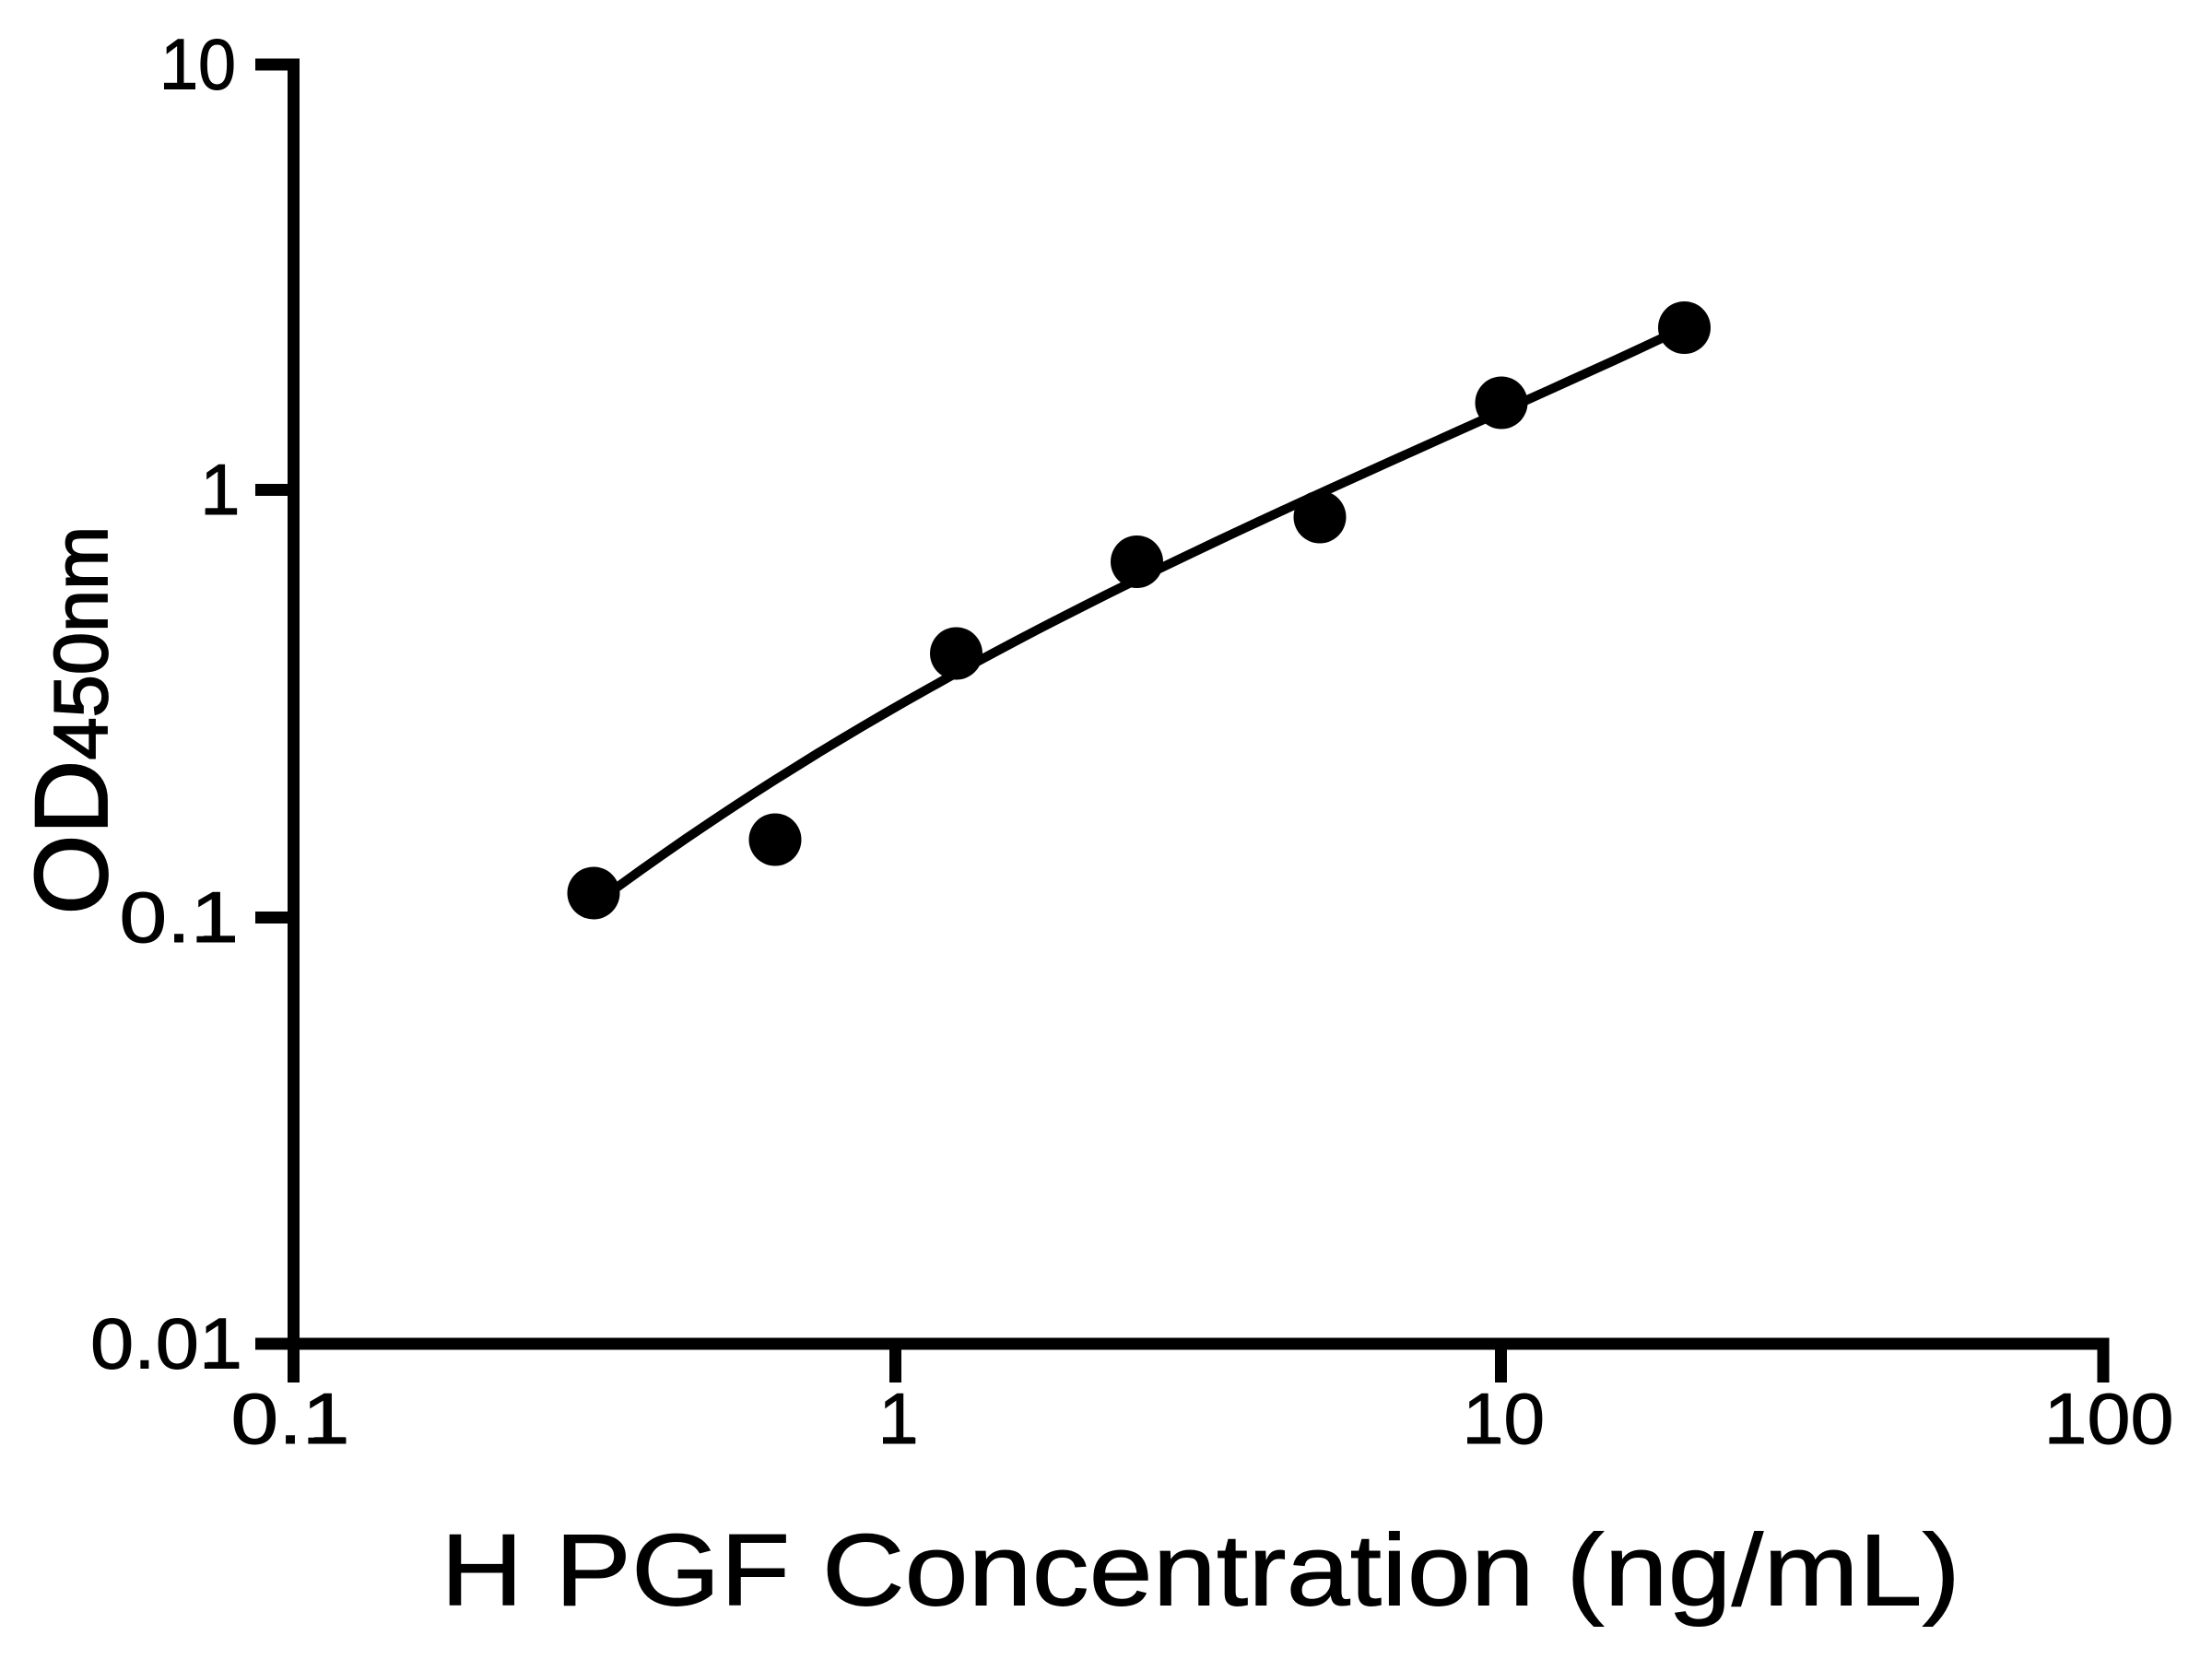 The width and height of the screenshot is (2212, 1659). What do you see at coordinates (166, 1343) in the screenshot?
I see `svg-text: 0.01` at bounding box center [166, 1343].